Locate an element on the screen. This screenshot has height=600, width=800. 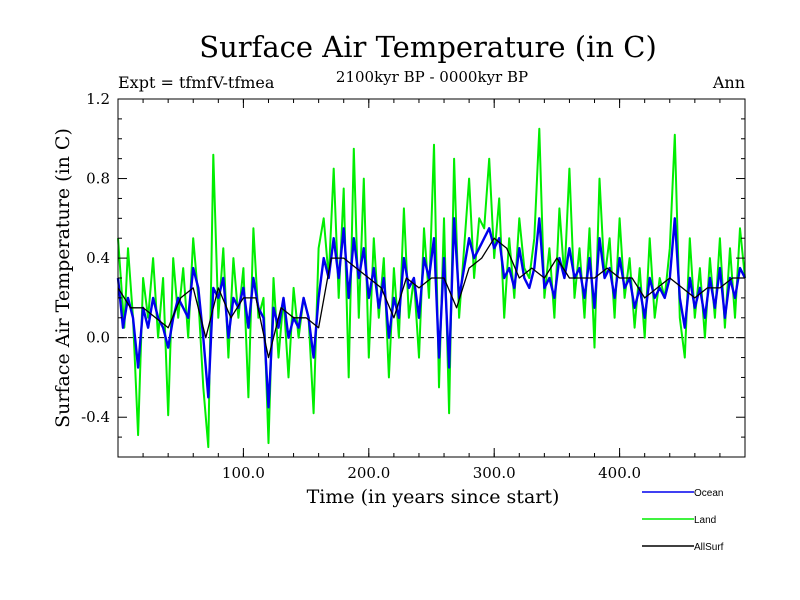
x-tick-label: 100.0 is located at coordinates (243, 473).